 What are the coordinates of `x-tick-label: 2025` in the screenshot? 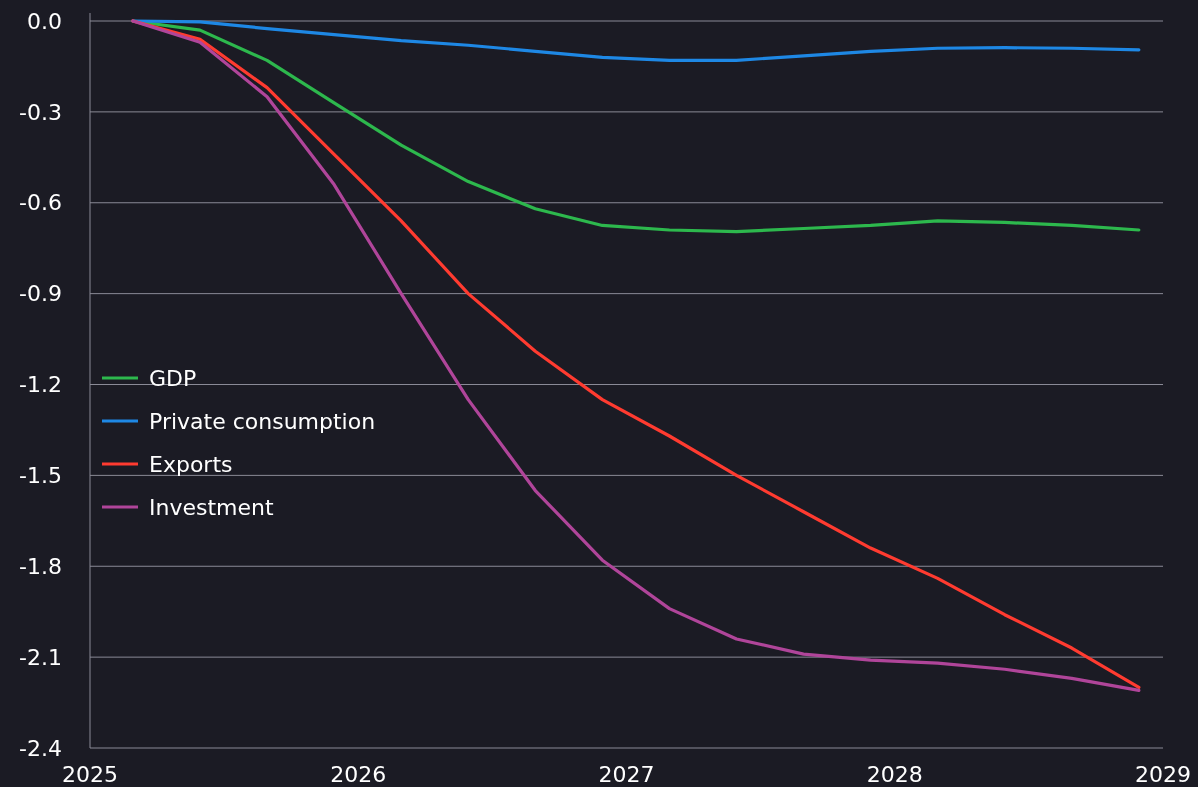 It's located at (90, 774).